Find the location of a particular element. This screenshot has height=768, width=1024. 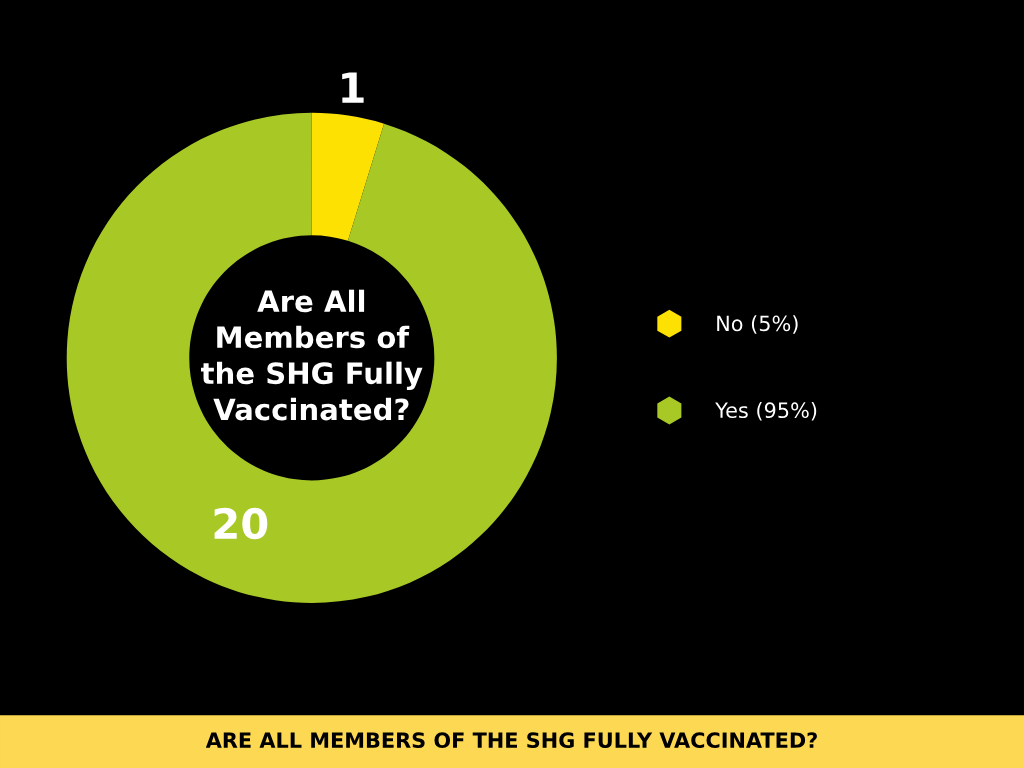

donut-slice is located at coordinates (348, 176).